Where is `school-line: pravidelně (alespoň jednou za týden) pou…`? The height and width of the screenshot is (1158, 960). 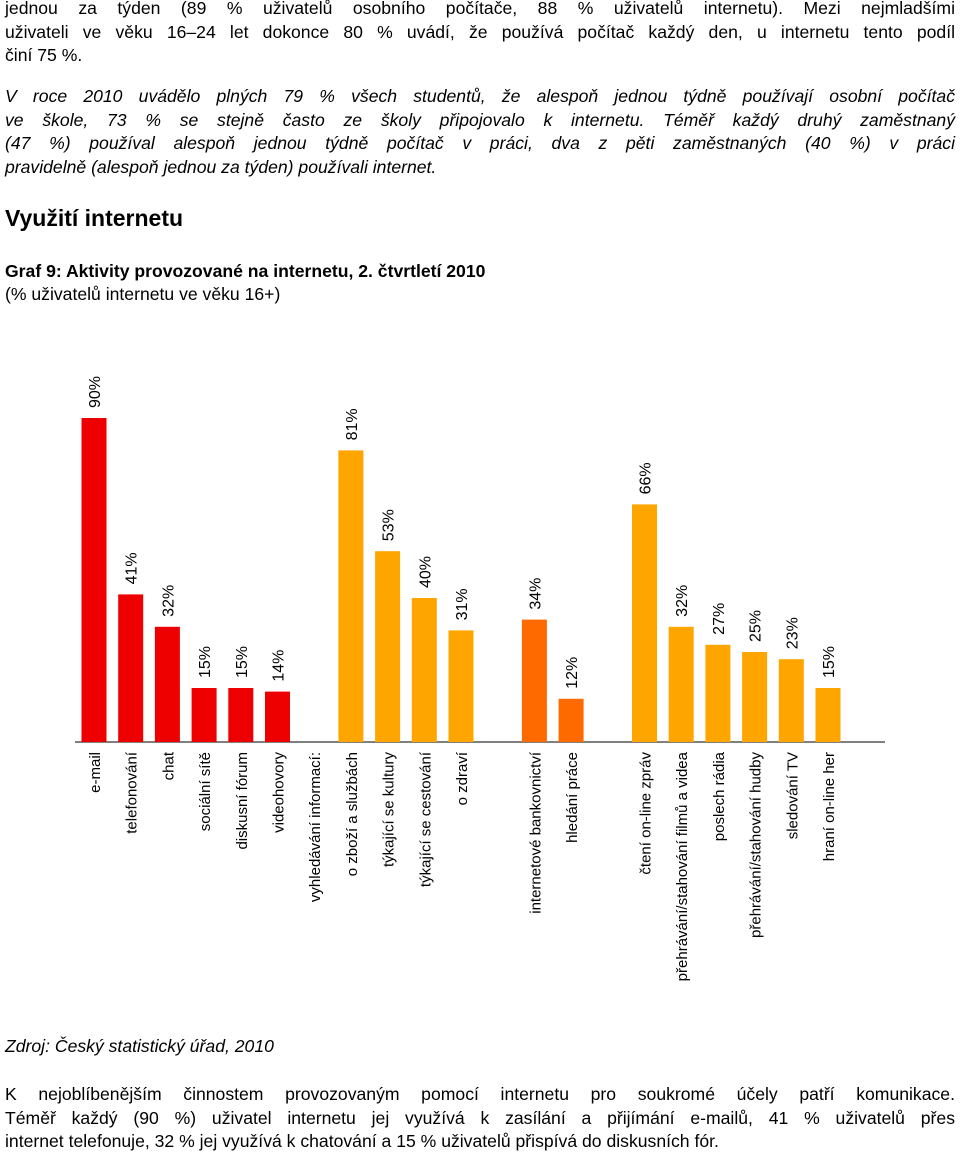
school-line: pravidelně (alespoň jednou za týden) pou… is located at coordinates (221, 166).